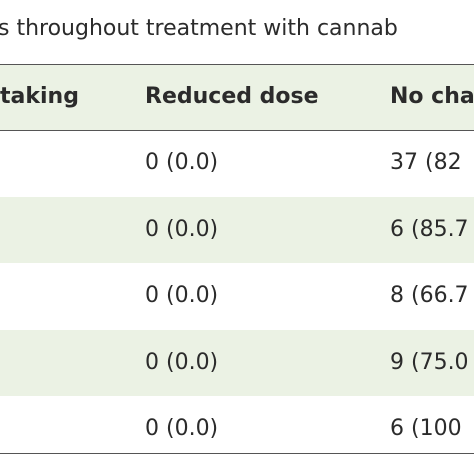 The width and height of the screenshot is (474, 474). I want to click on header-cell: taking, so click(39, 96).